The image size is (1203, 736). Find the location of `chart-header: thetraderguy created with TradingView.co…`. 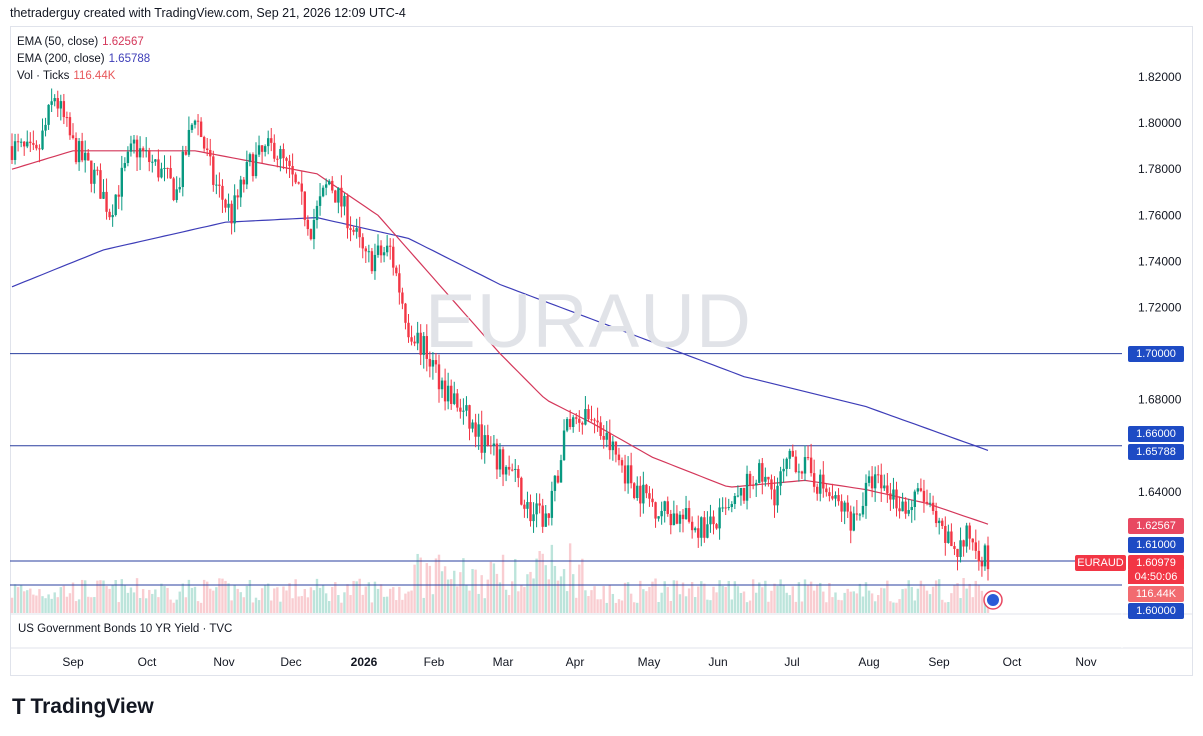

chart-header: thetraderguy created with TradingView.co… is located at coordinates (208, 13).